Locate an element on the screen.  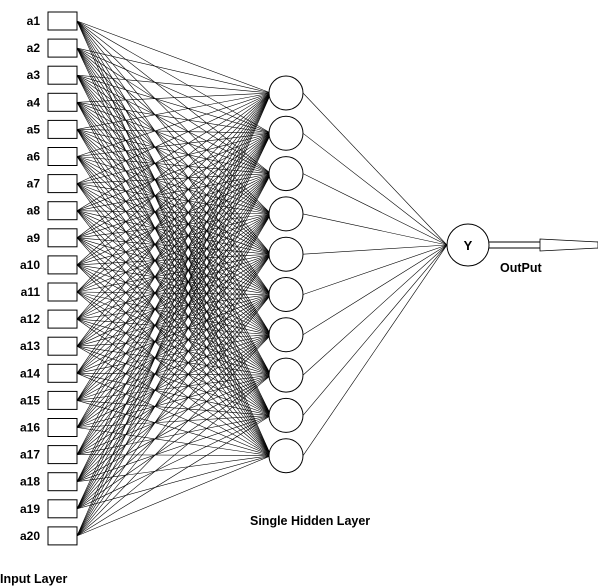
input-node-label: a3 is located at coordinates (34, 75).